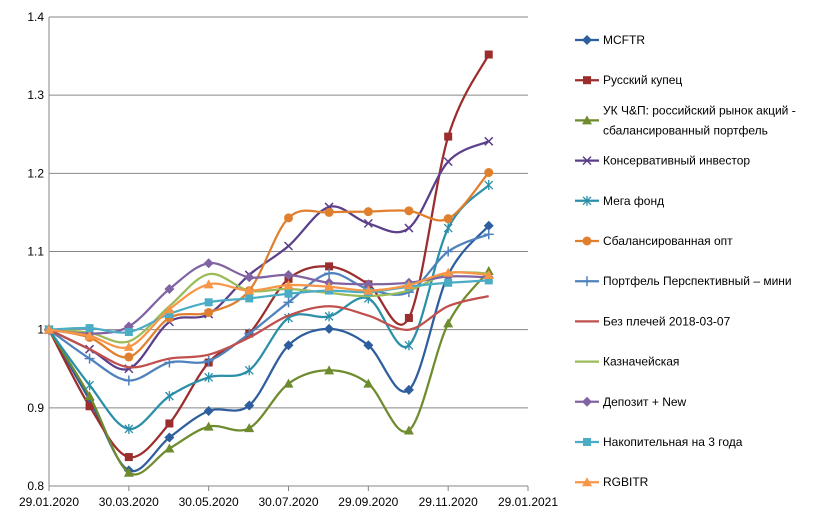 This screenshot has width=816, height=522. I want to click on x-tick-label: 29.09.2020, so click(368, 502).